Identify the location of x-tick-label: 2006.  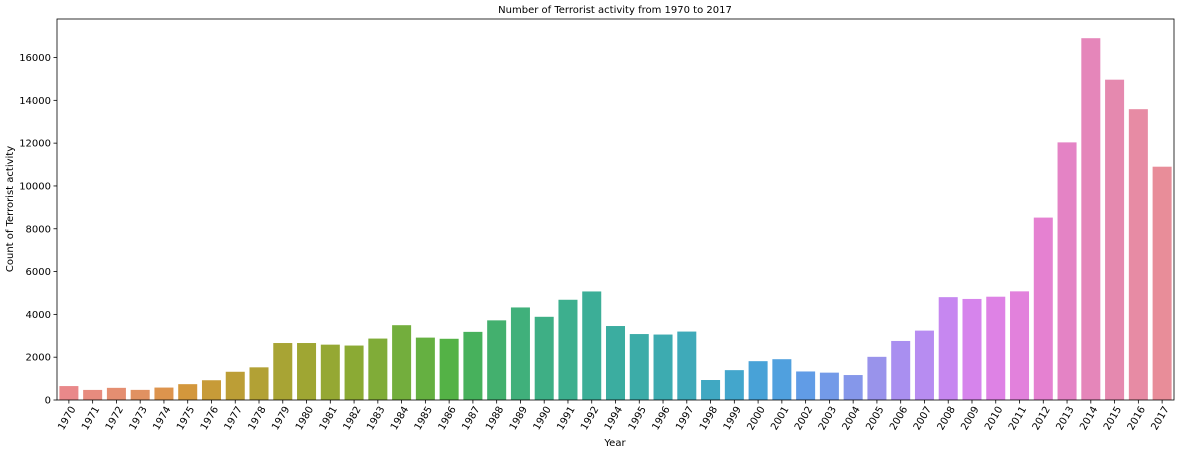
(899, 419).